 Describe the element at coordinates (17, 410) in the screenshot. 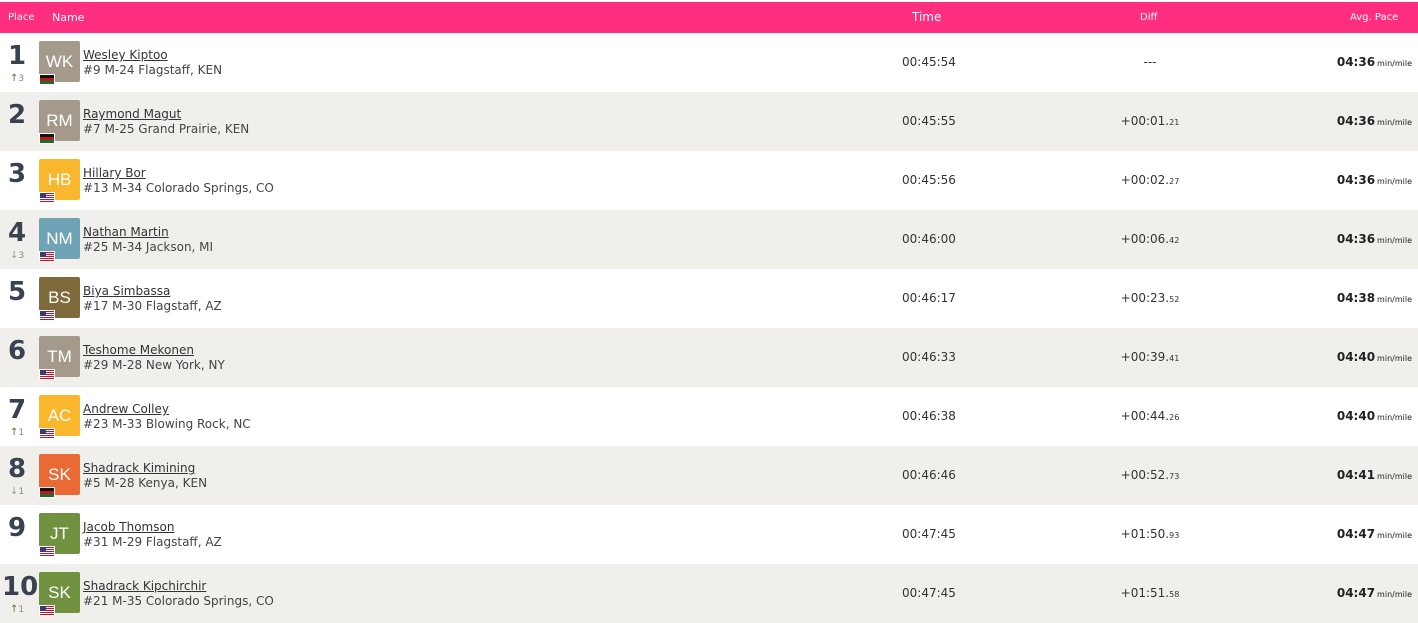

I see `place-number: 7` at that location.